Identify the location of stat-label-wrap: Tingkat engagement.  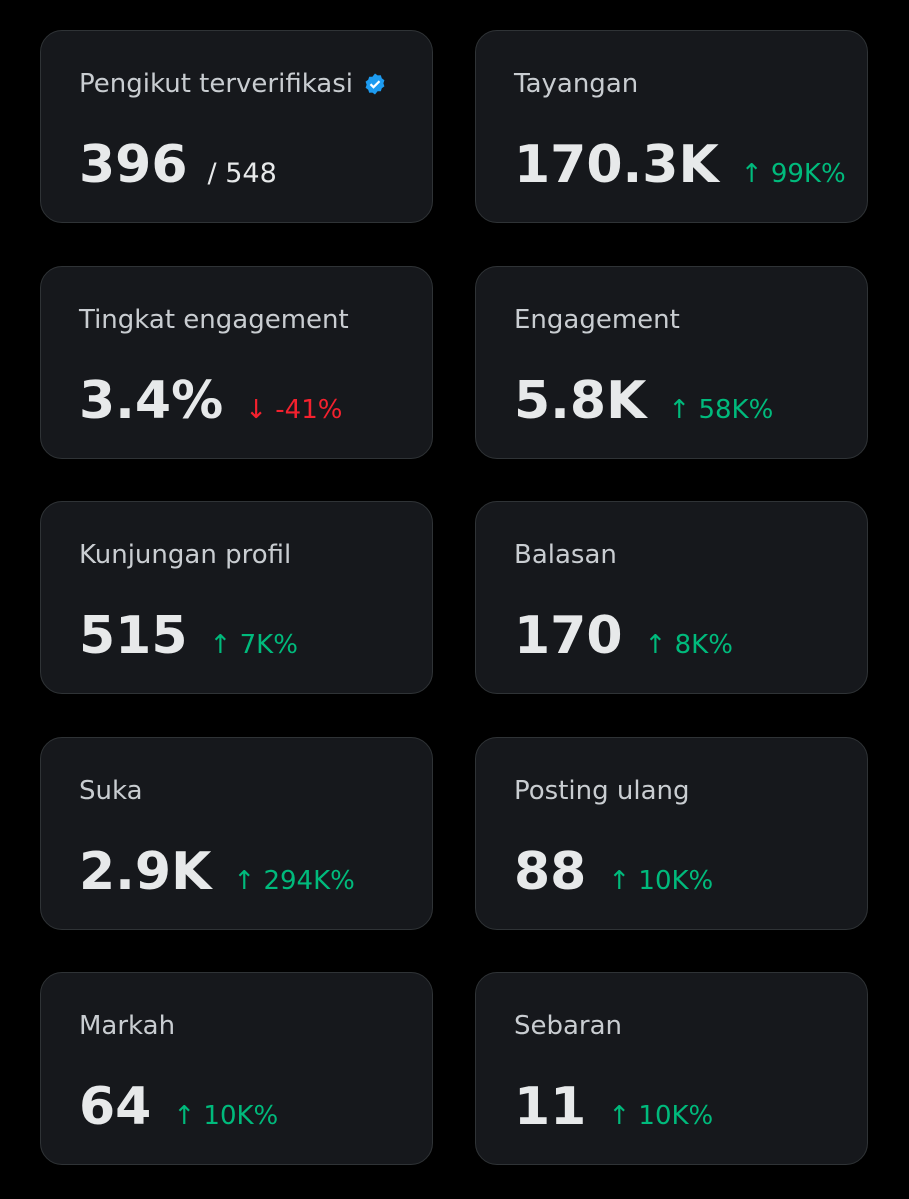
(214, 320).